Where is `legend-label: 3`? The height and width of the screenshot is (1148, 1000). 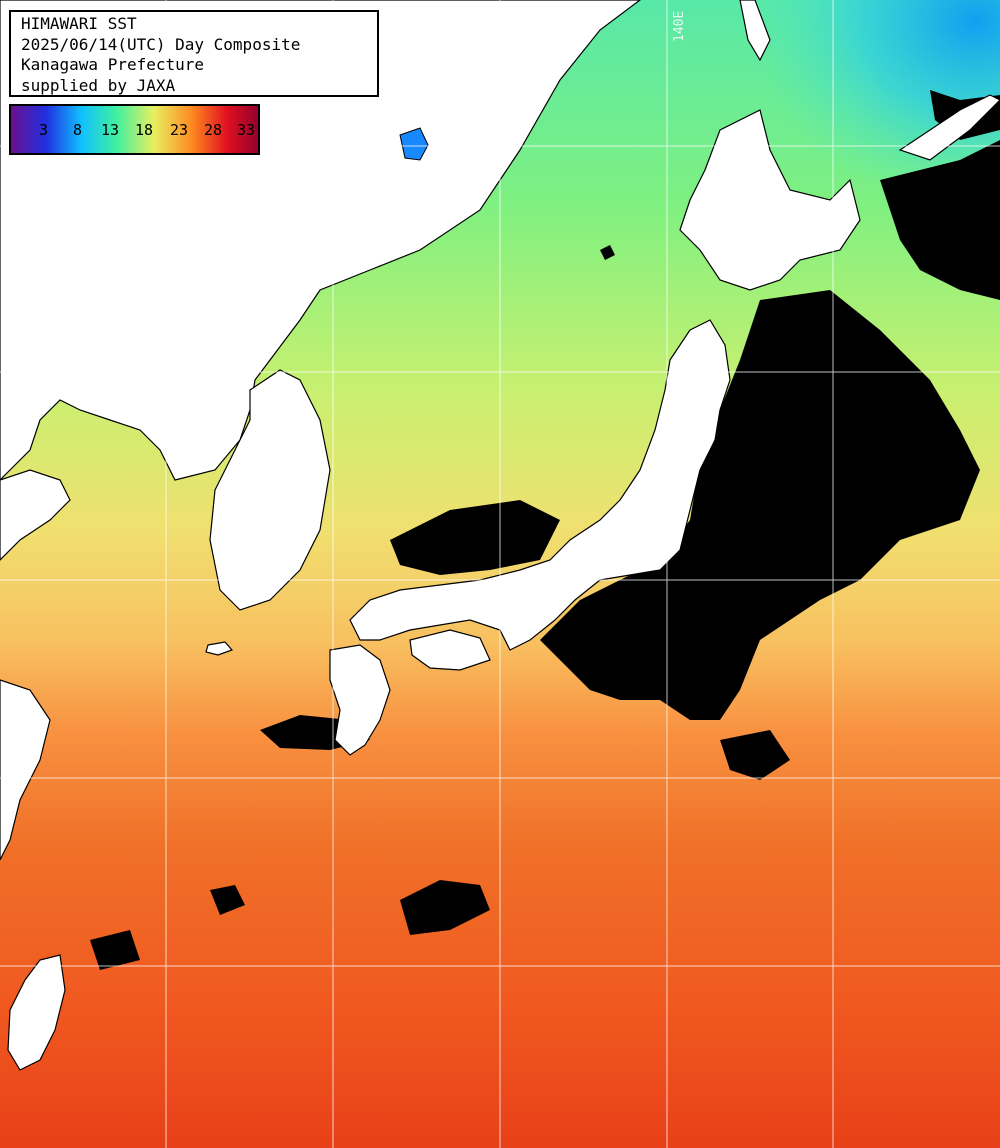 legend-label: 3 is located at coordinates (44, 130).